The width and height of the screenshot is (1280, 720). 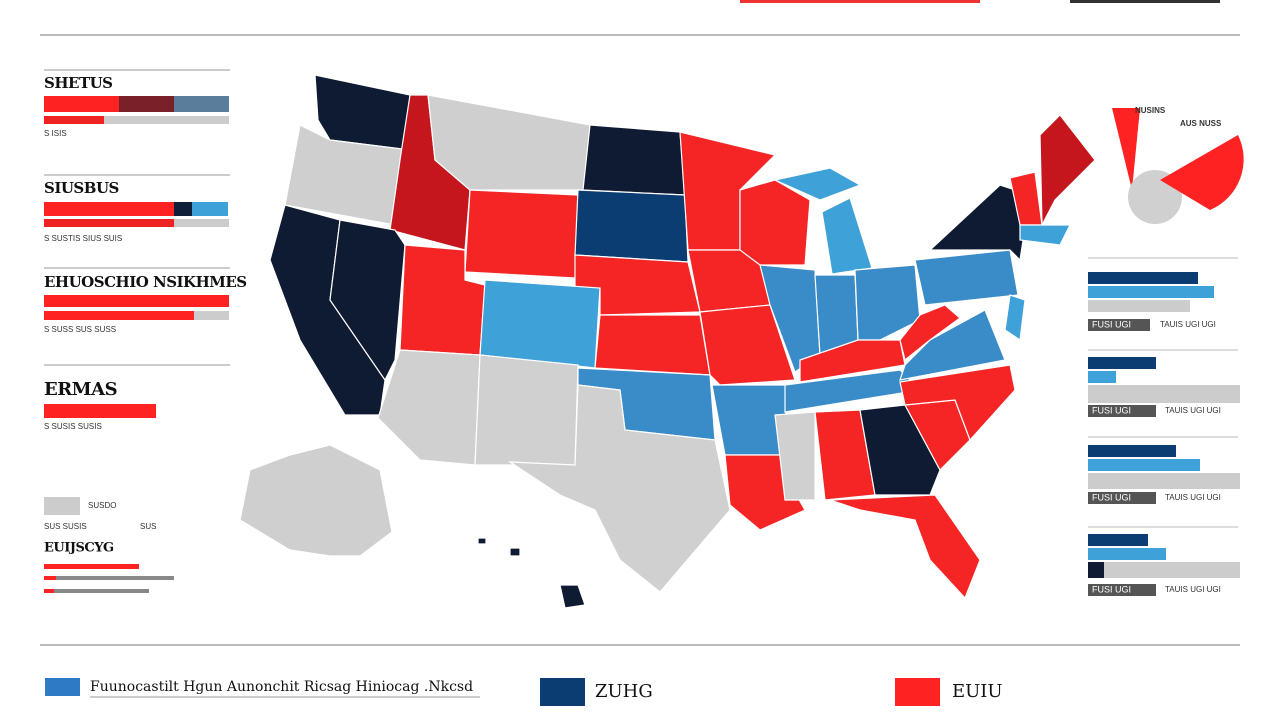 What do you see at coordinates (81, 188) in the screenshot?
I see `section-title: SIUSBUS` at bounding box center [81, 188].